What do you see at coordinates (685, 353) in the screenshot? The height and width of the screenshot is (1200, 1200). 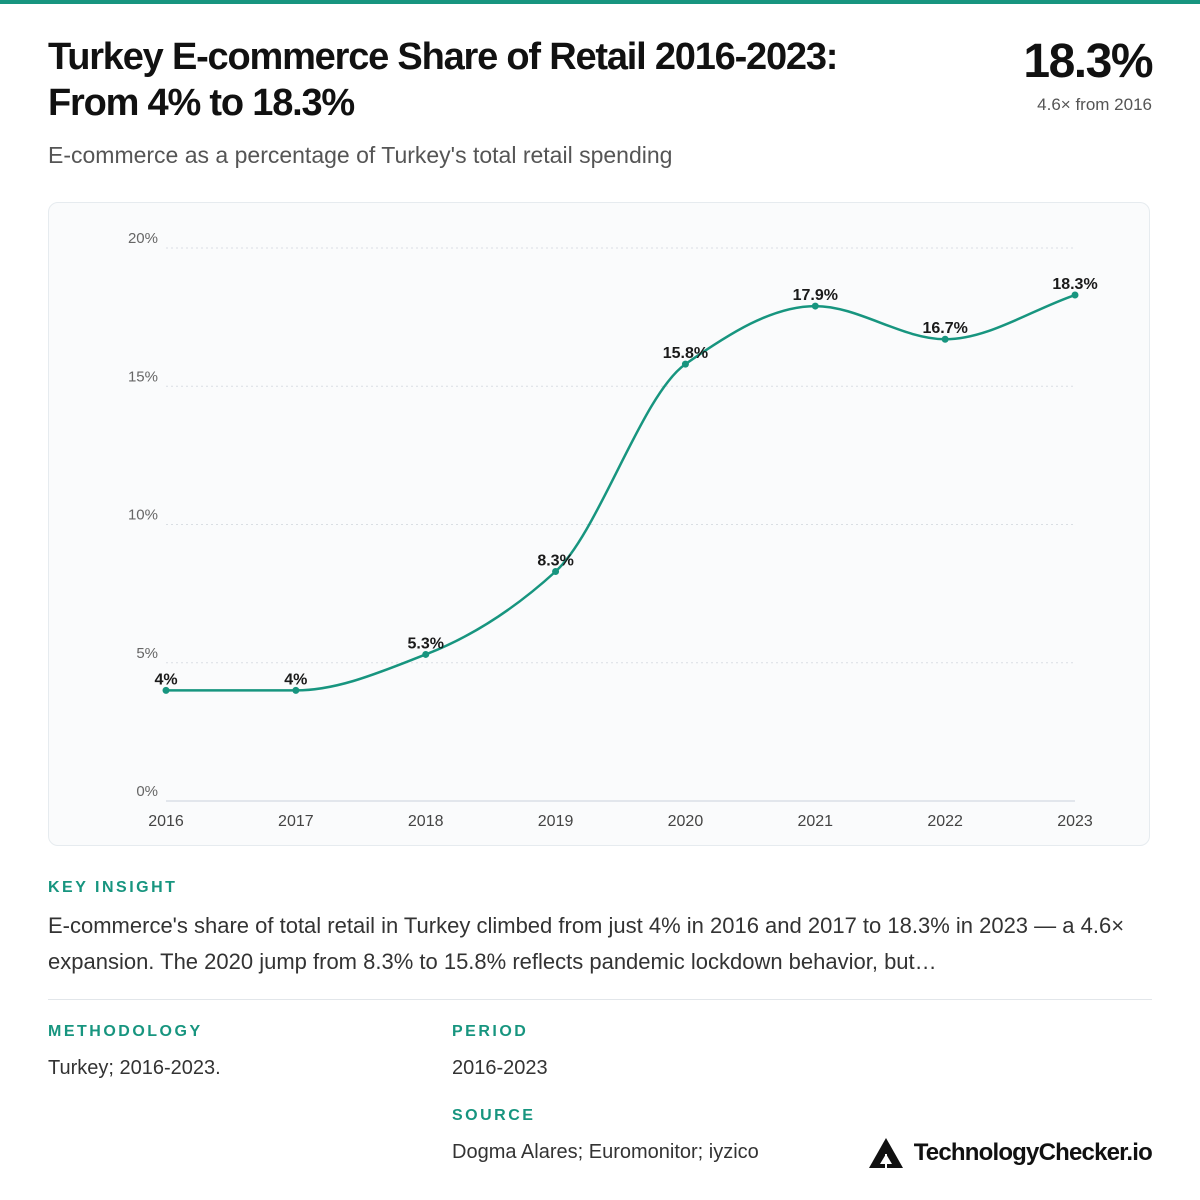 I see `data-label: 15.8%` at bounding box center [685, 353].